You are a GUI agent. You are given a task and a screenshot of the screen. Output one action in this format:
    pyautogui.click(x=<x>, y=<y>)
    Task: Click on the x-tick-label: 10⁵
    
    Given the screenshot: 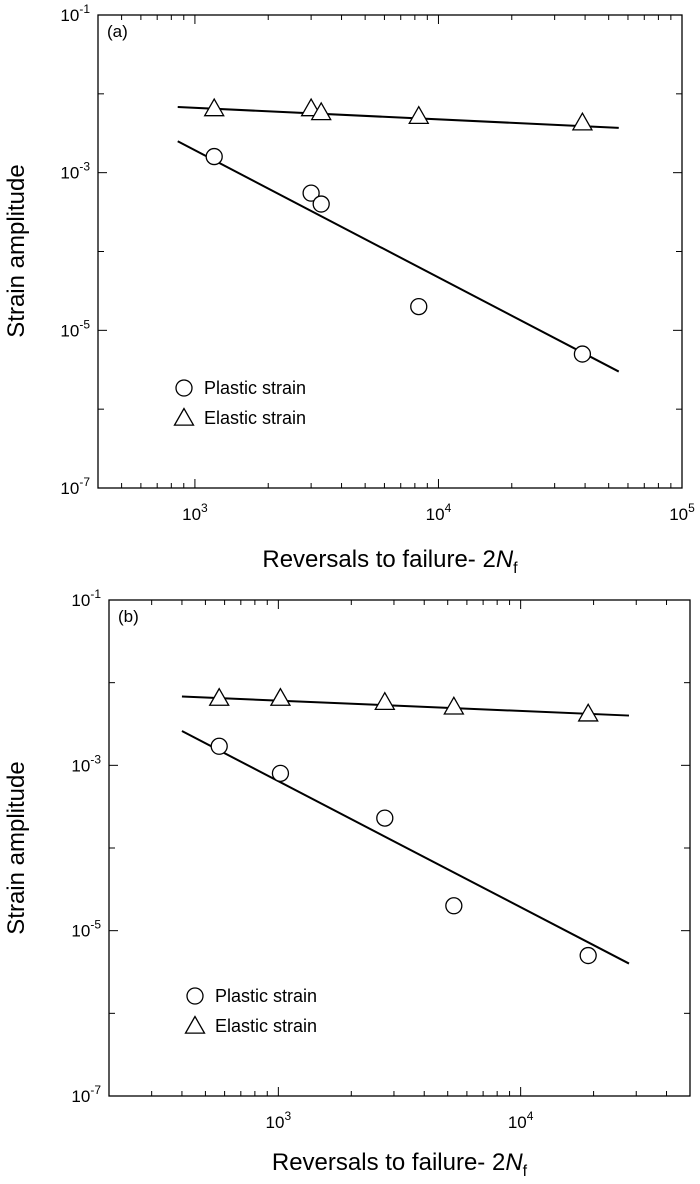 What is the action you would take?
    pyautogui.click(x=682, y=512)
    